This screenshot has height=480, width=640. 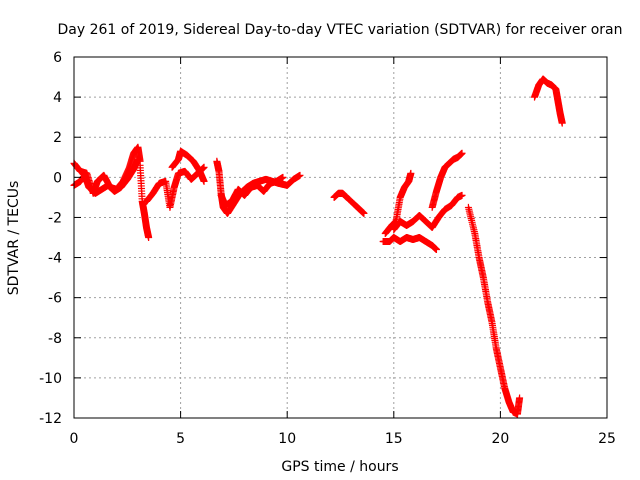 What do you see at coordinates (409, 244) in the screenshot?
I see `series-arc9` at bounding box center [409, 244].